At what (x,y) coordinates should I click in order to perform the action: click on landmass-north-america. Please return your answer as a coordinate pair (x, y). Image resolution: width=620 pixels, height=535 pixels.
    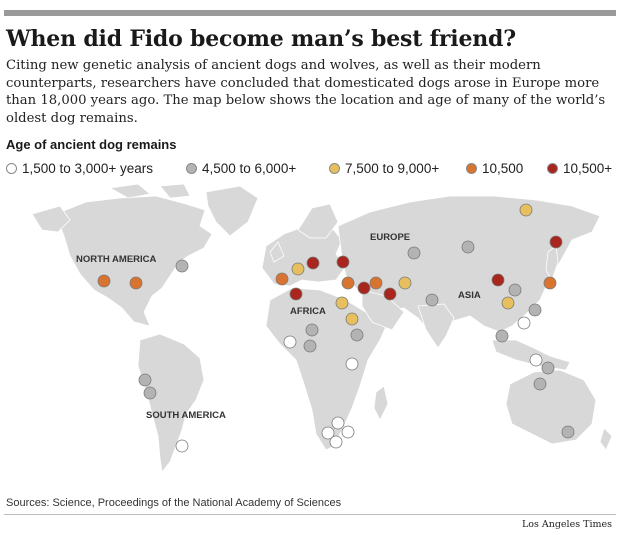
    Looking at the image, I should click on (134, 261).